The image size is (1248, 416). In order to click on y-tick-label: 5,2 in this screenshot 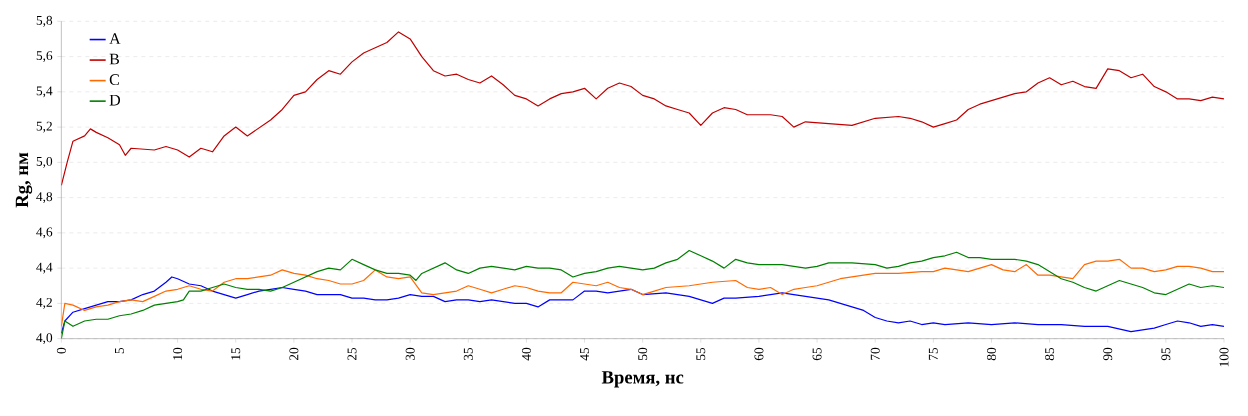, I will do `click(44, 127)`.